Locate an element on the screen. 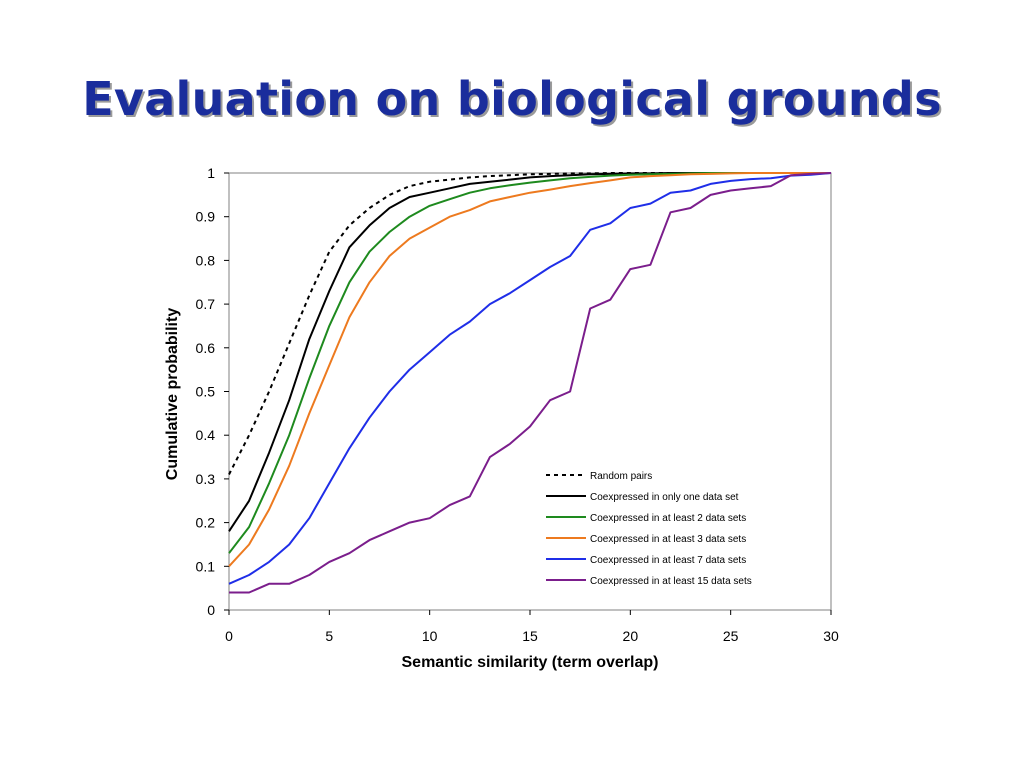  x-axis-title: Semantic similarity (term overlap) is located at coordinates (530, 662).